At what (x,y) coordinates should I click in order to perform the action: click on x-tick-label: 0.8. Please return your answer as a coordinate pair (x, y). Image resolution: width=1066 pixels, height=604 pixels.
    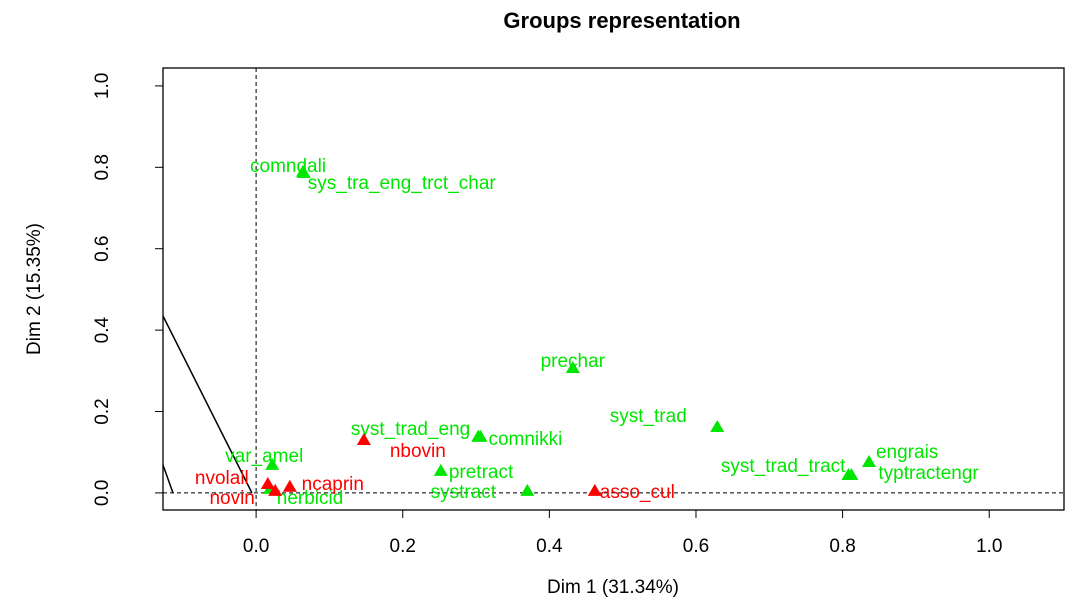
    Looking at the image, I should click on (842, 546).